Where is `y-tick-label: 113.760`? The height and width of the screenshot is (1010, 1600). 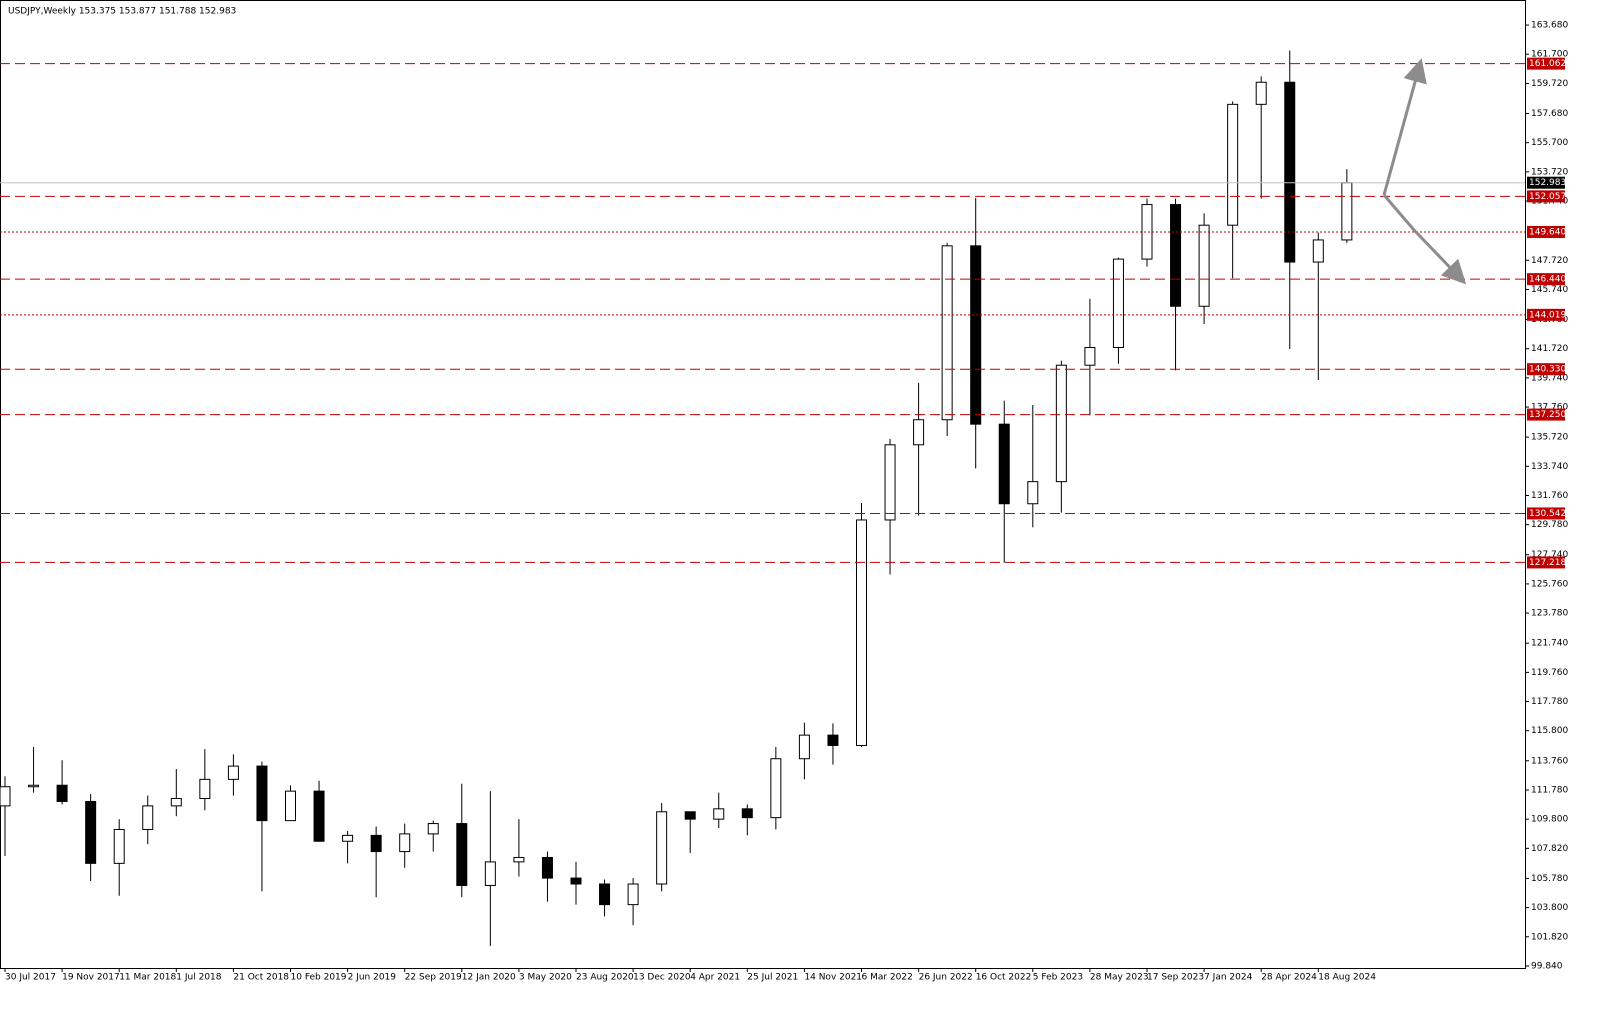
y-tick-label: 113.760 is located at coordinates (1549, 761).